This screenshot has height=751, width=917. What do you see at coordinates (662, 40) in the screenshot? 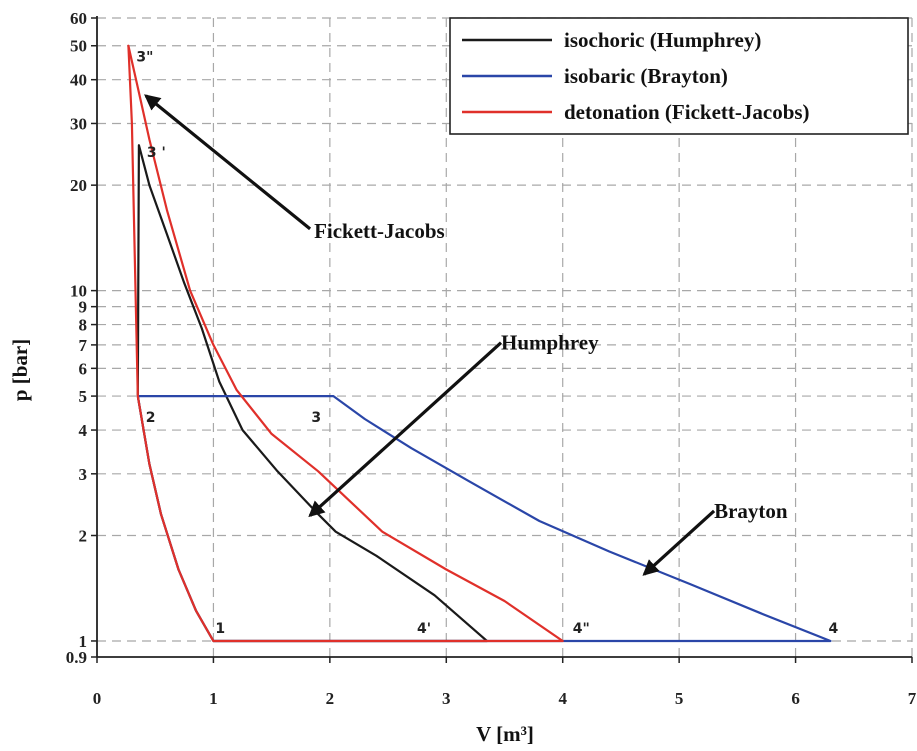
I see `legend-label-1: isochoric (Humphrey)` at bounding box center [662, 40].